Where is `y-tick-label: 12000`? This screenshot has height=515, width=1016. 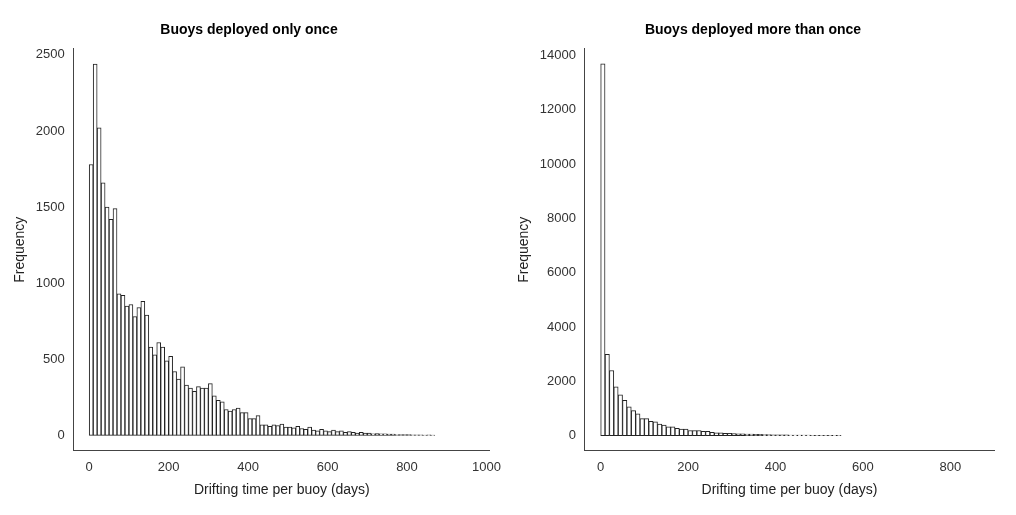 y-tick-label: 12000 is located at coordinates (557, 109).